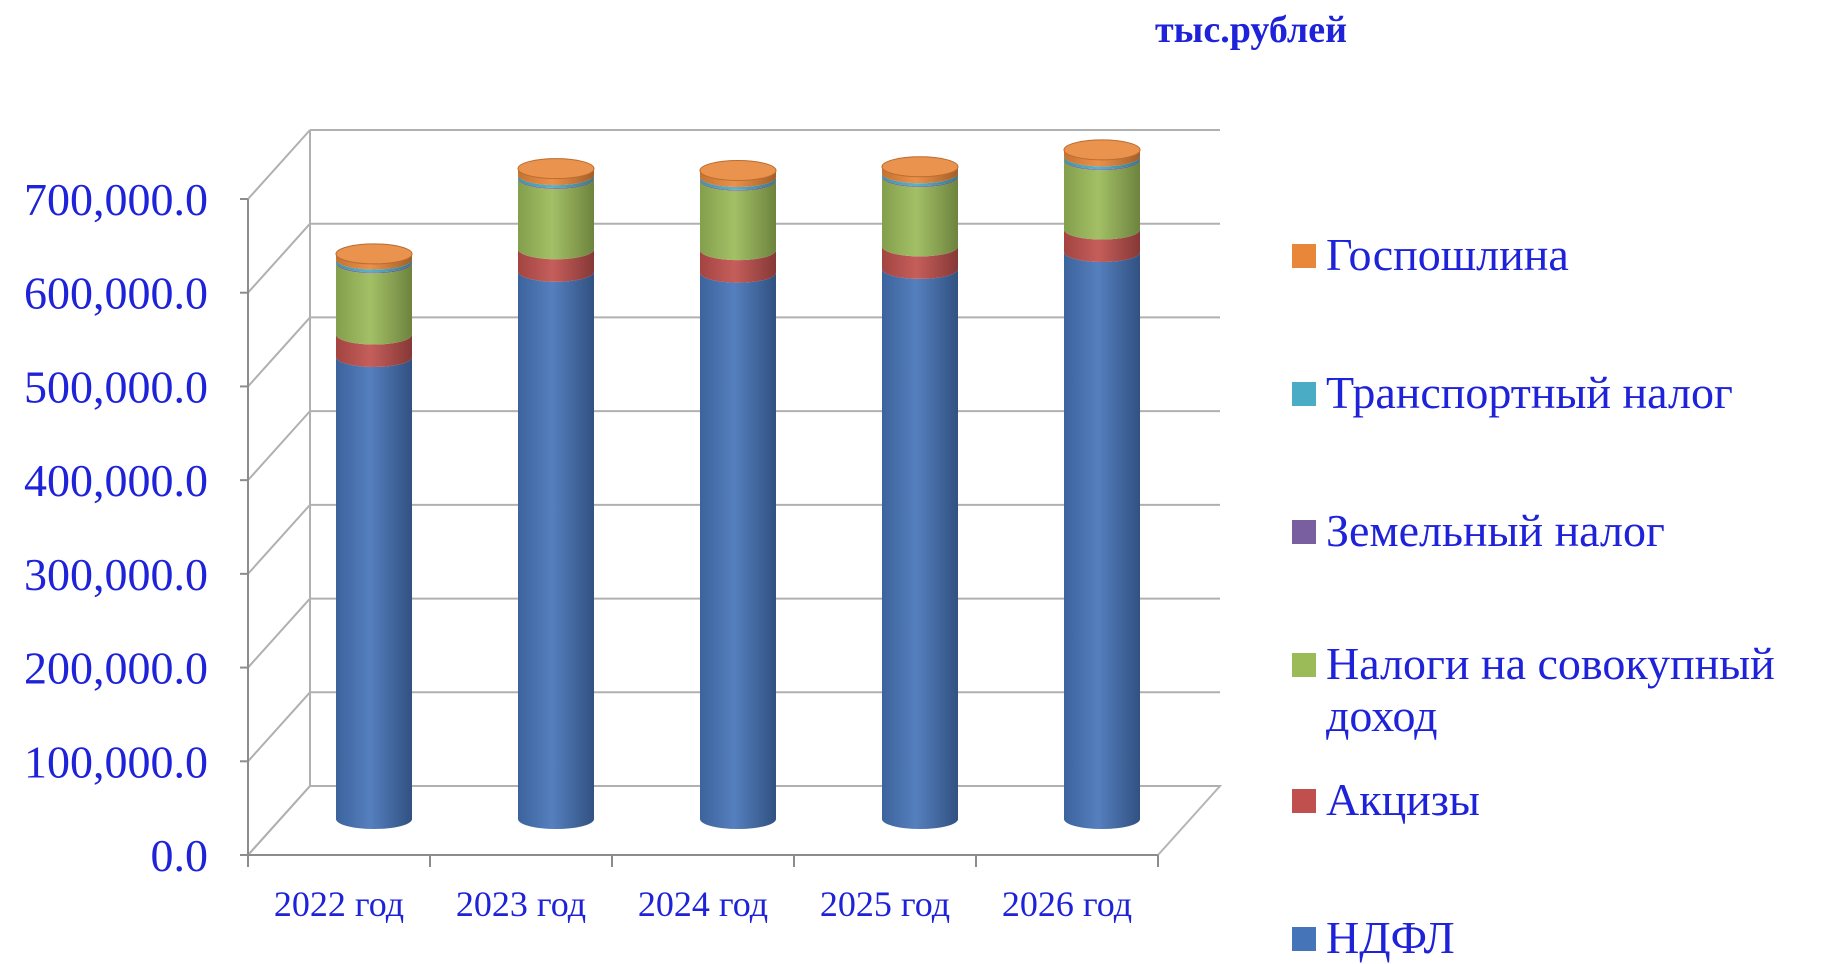 The height and width of the screenshot is (964, 1835). Describe the element at coordinates (116, 574) in the screenshot. I see `y-tick-label: 300,000.0` at that location.